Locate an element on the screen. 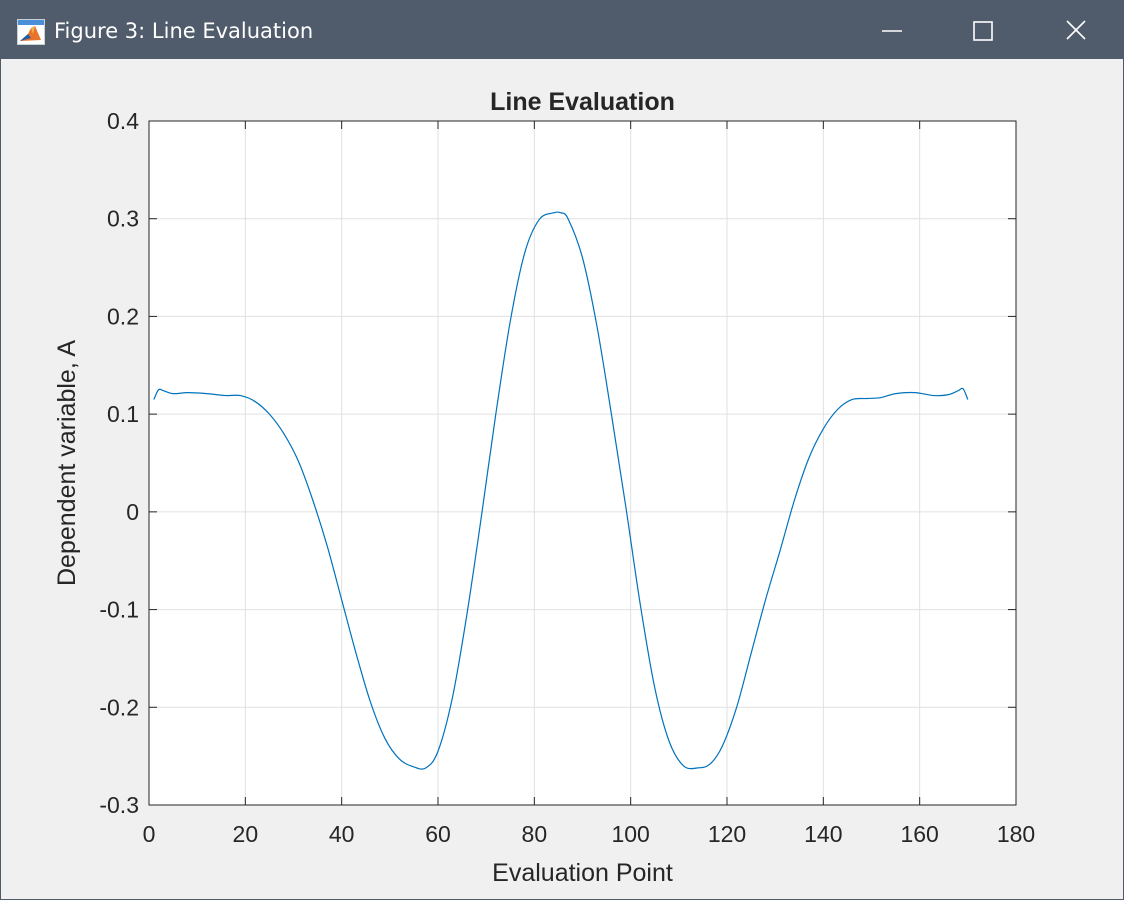  x-tick-label: 100 is located at coordinates (630, 834).